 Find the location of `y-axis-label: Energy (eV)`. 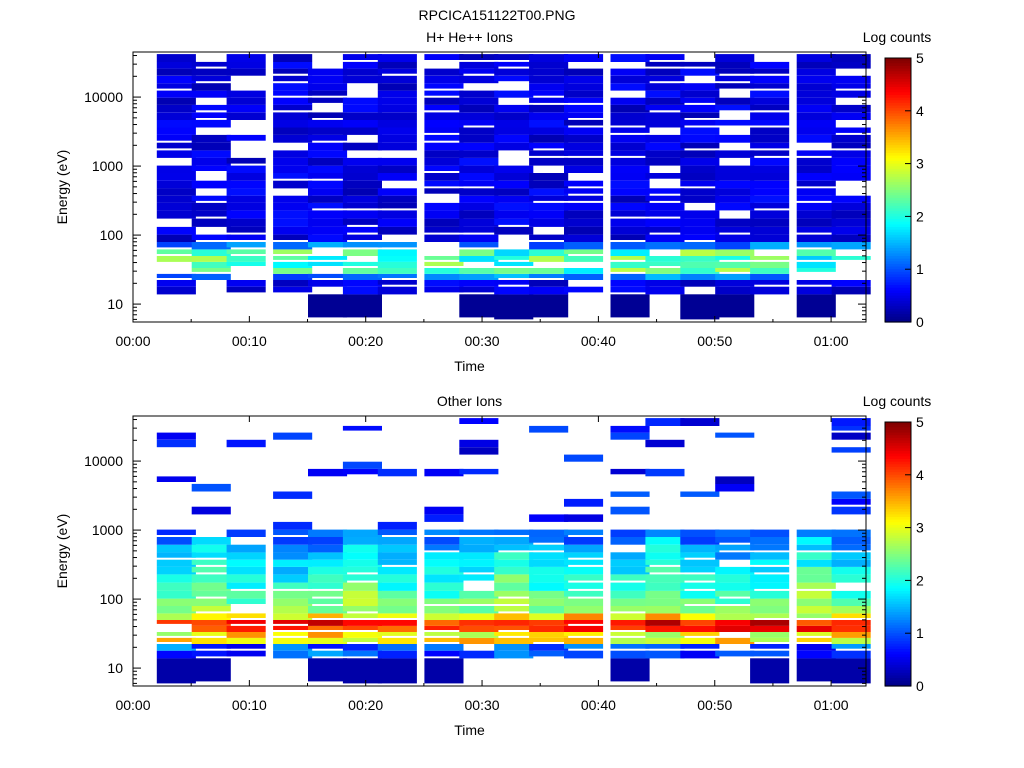

y-axis-label: Energy (eV) is located at coordinates (62, 187).